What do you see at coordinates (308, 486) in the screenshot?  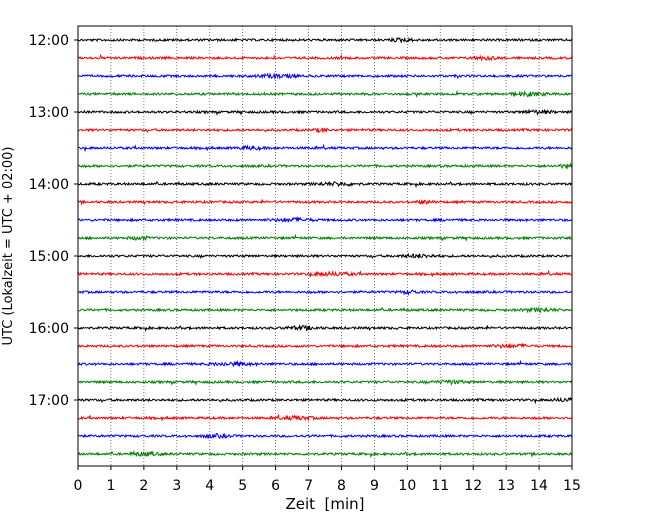 I see `x-tick-label-7: 7` at bounding box center [308, 486].